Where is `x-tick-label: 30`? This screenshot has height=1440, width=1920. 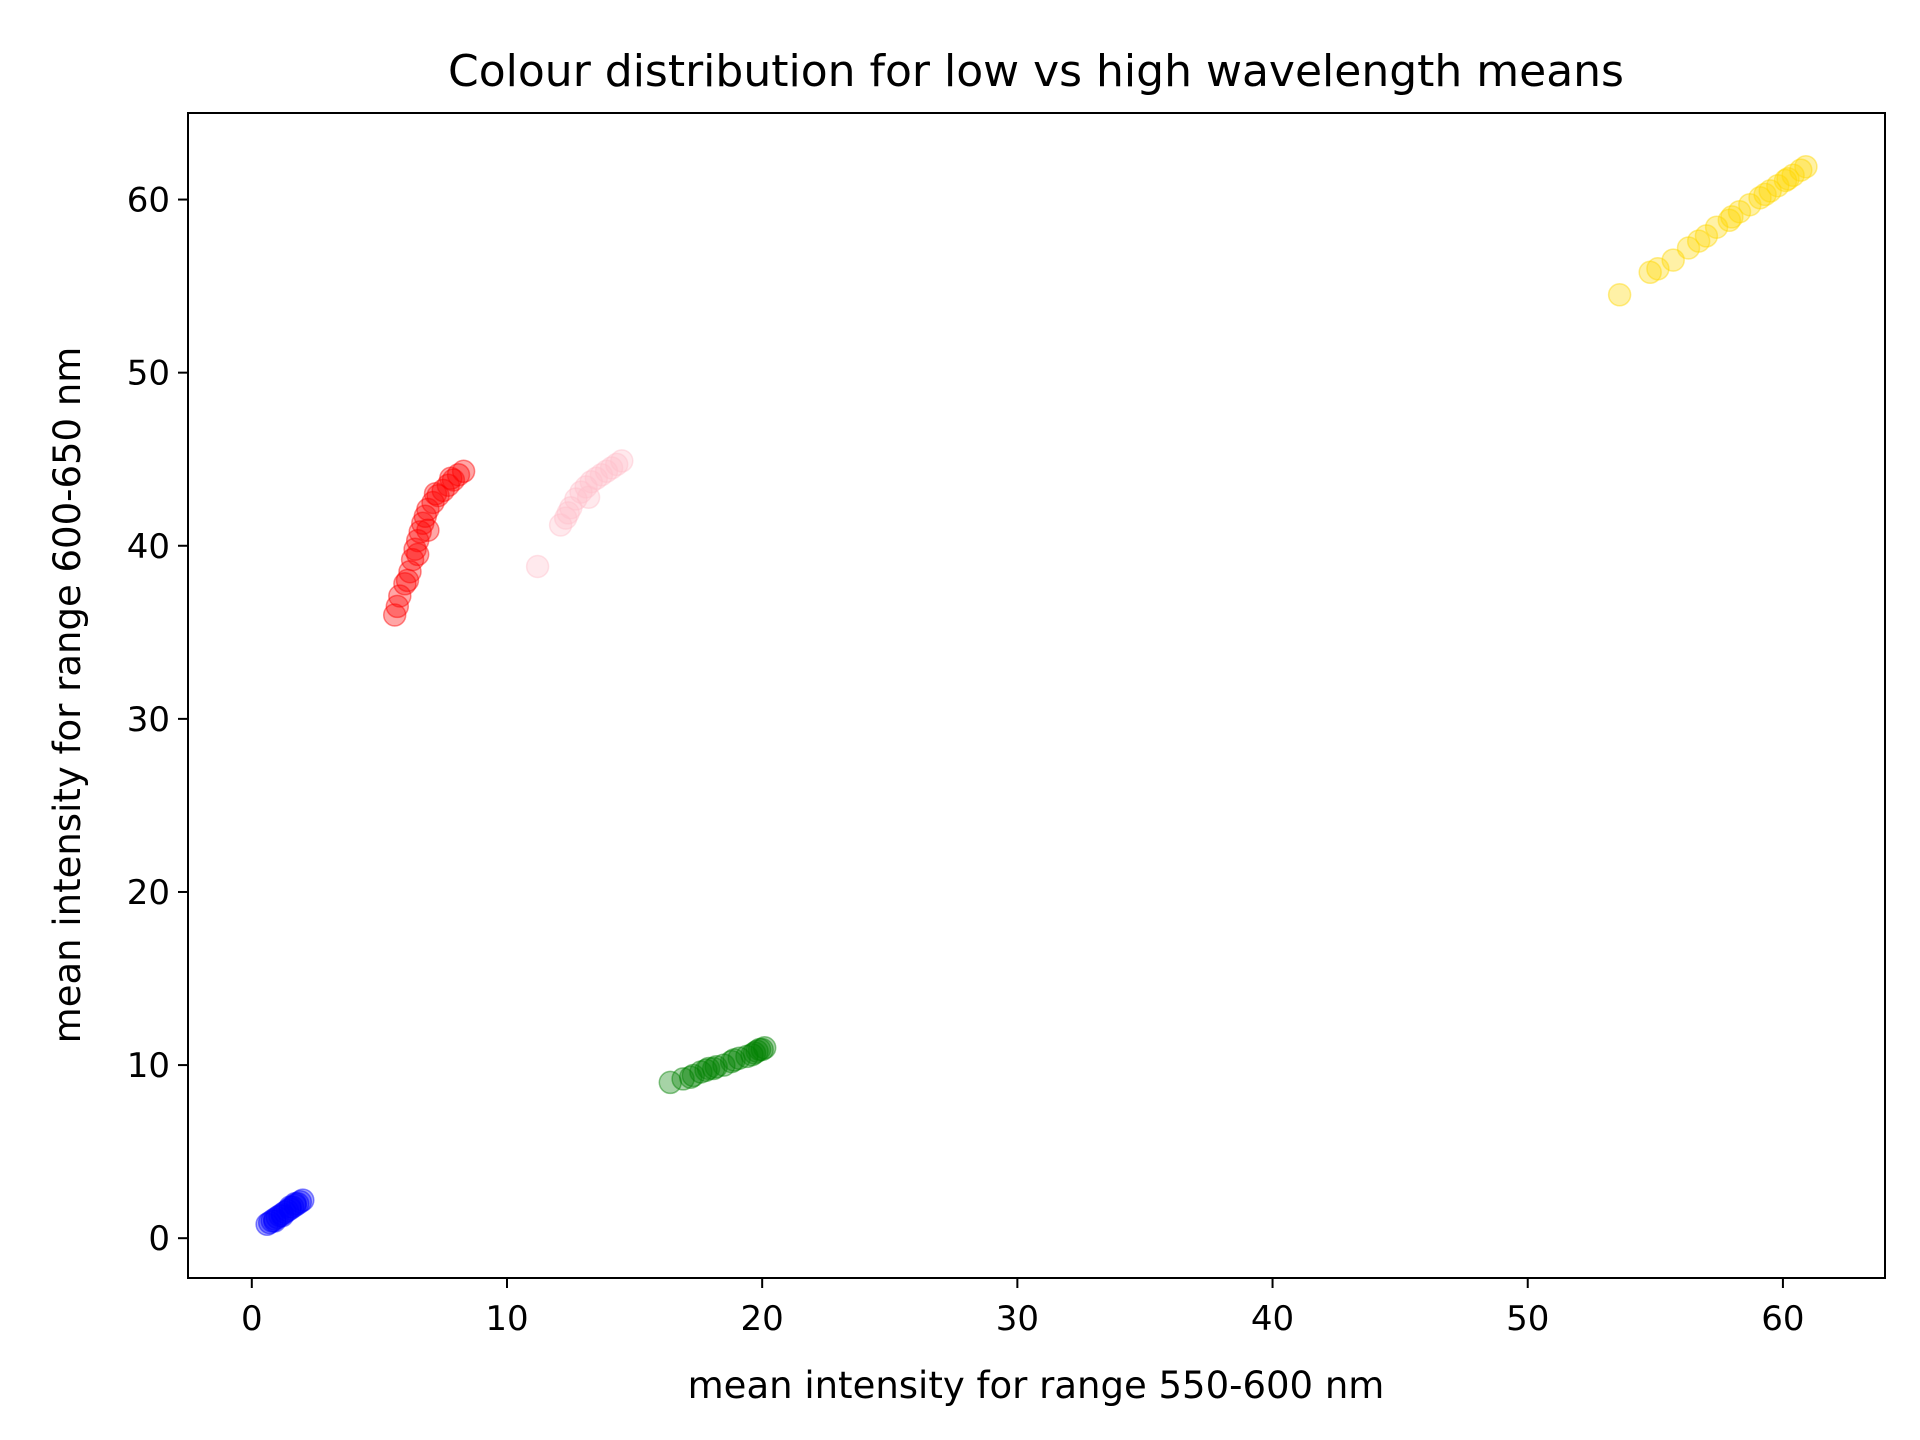 x-tick-label: 30 is located at coordinates (1017, 1319).